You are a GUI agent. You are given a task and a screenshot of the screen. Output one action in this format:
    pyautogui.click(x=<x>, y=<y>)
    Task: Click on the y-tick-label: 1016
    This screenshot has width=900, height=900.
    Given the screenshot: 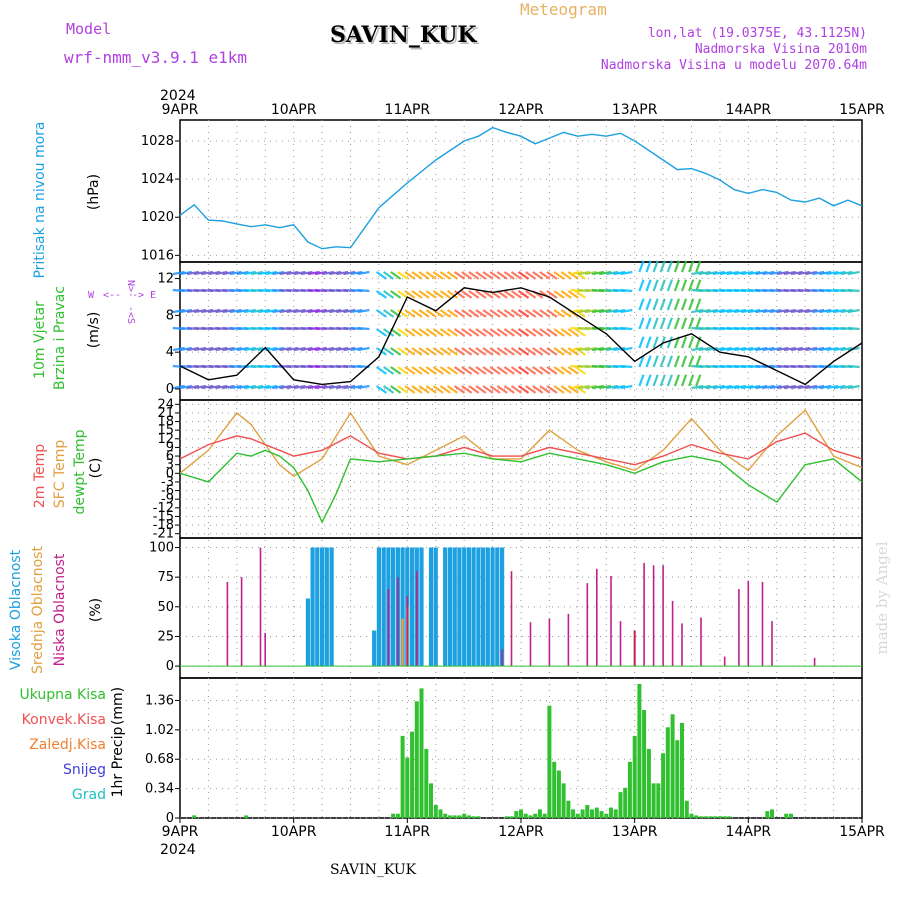 What is the action you would take?
    pyautogui.click(x=157, y=255)
    